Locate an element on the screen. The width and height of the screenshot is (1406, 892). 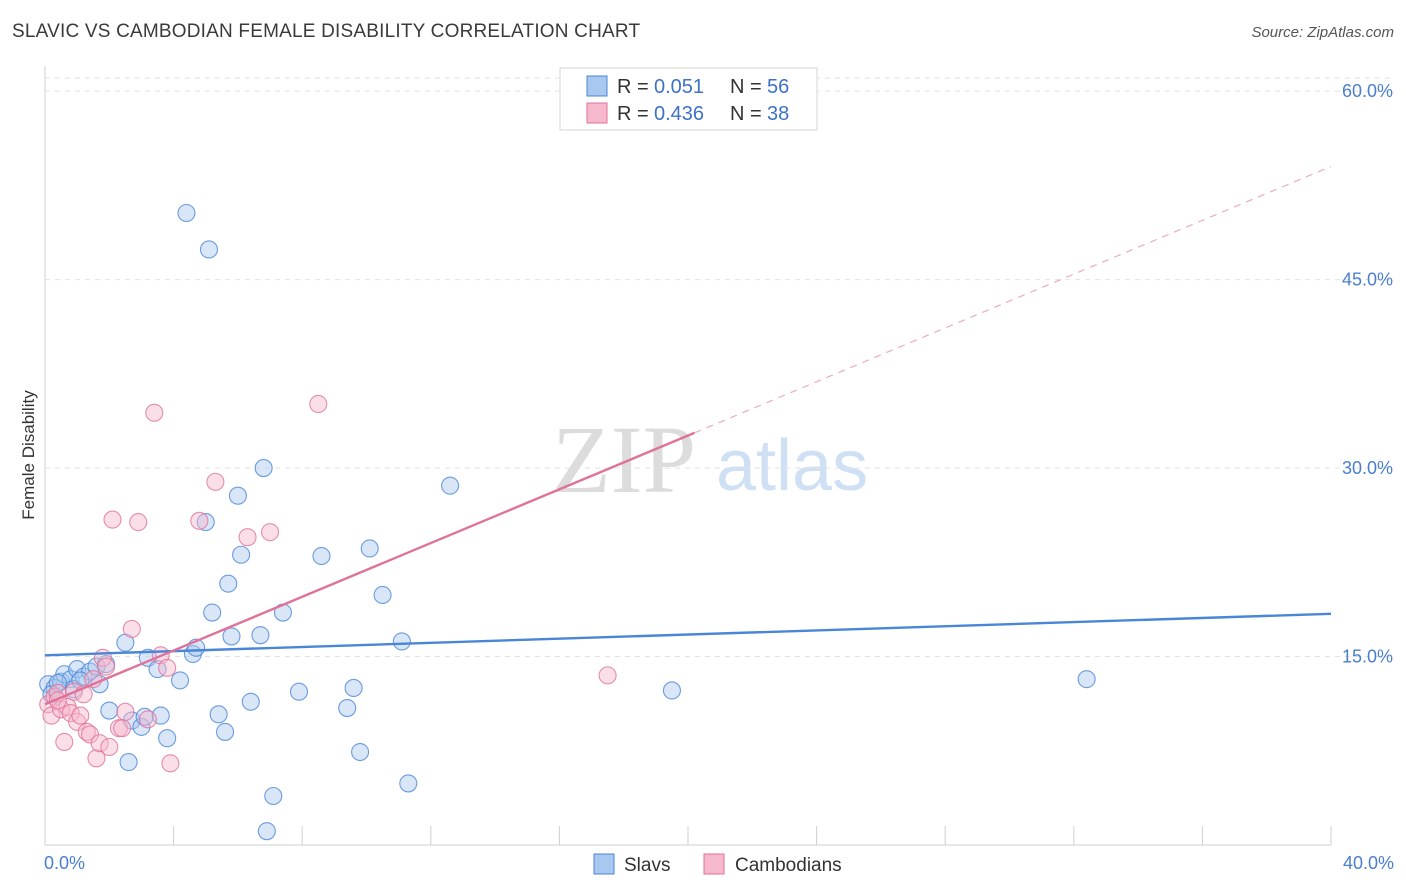
chart-source: Source: ZipAtlas.com is located at coordinates (1322, 32).